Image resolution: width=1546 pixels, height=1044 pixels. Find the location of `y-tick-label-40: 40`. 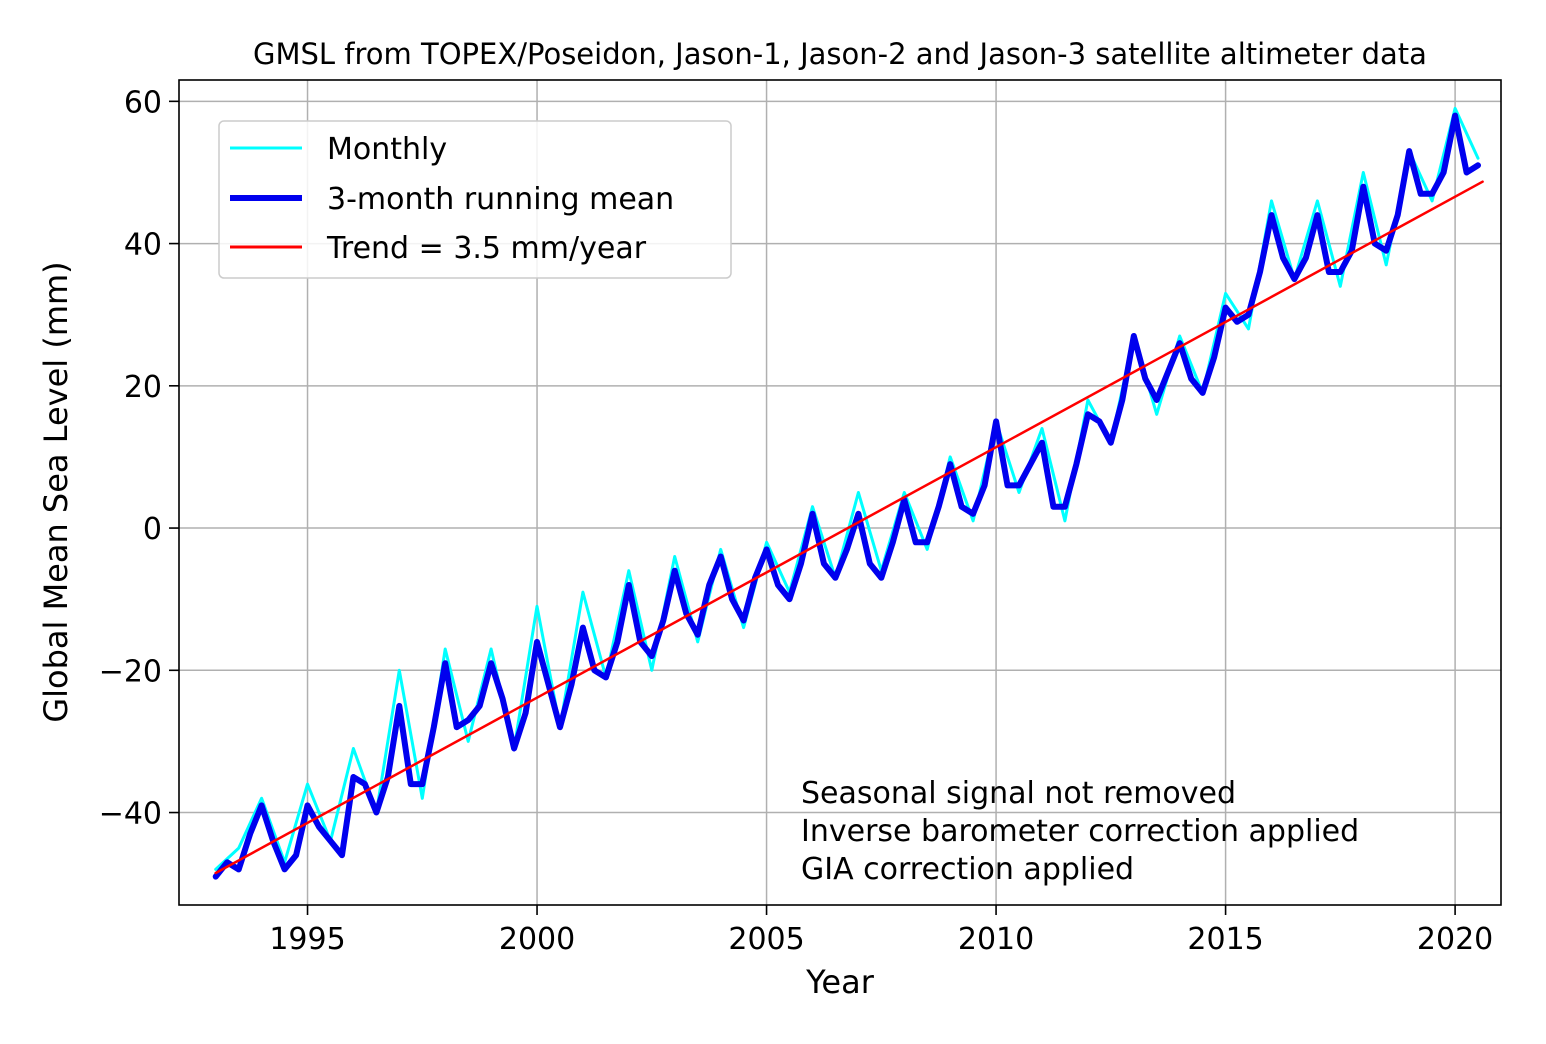

y-tick-label-40: 40 is located at coordinates (143, 245).